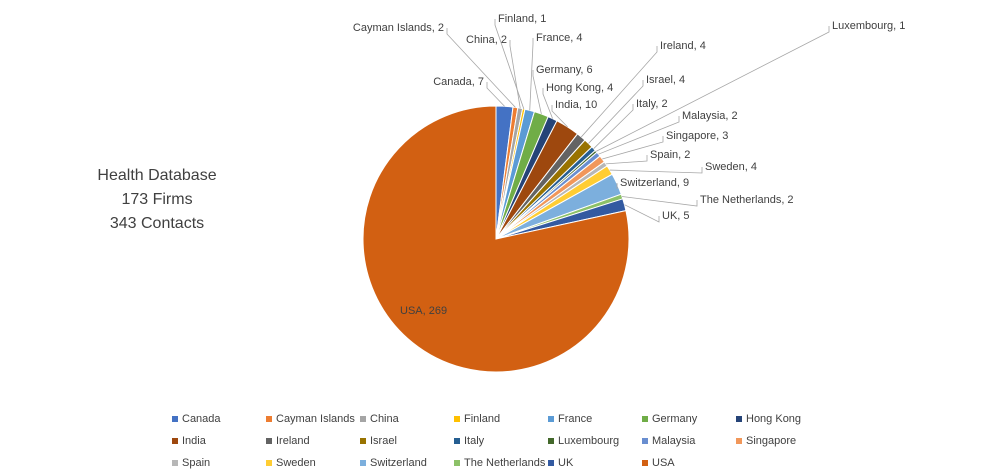  I want to click on legend-label: Canada, so click(201, 419).